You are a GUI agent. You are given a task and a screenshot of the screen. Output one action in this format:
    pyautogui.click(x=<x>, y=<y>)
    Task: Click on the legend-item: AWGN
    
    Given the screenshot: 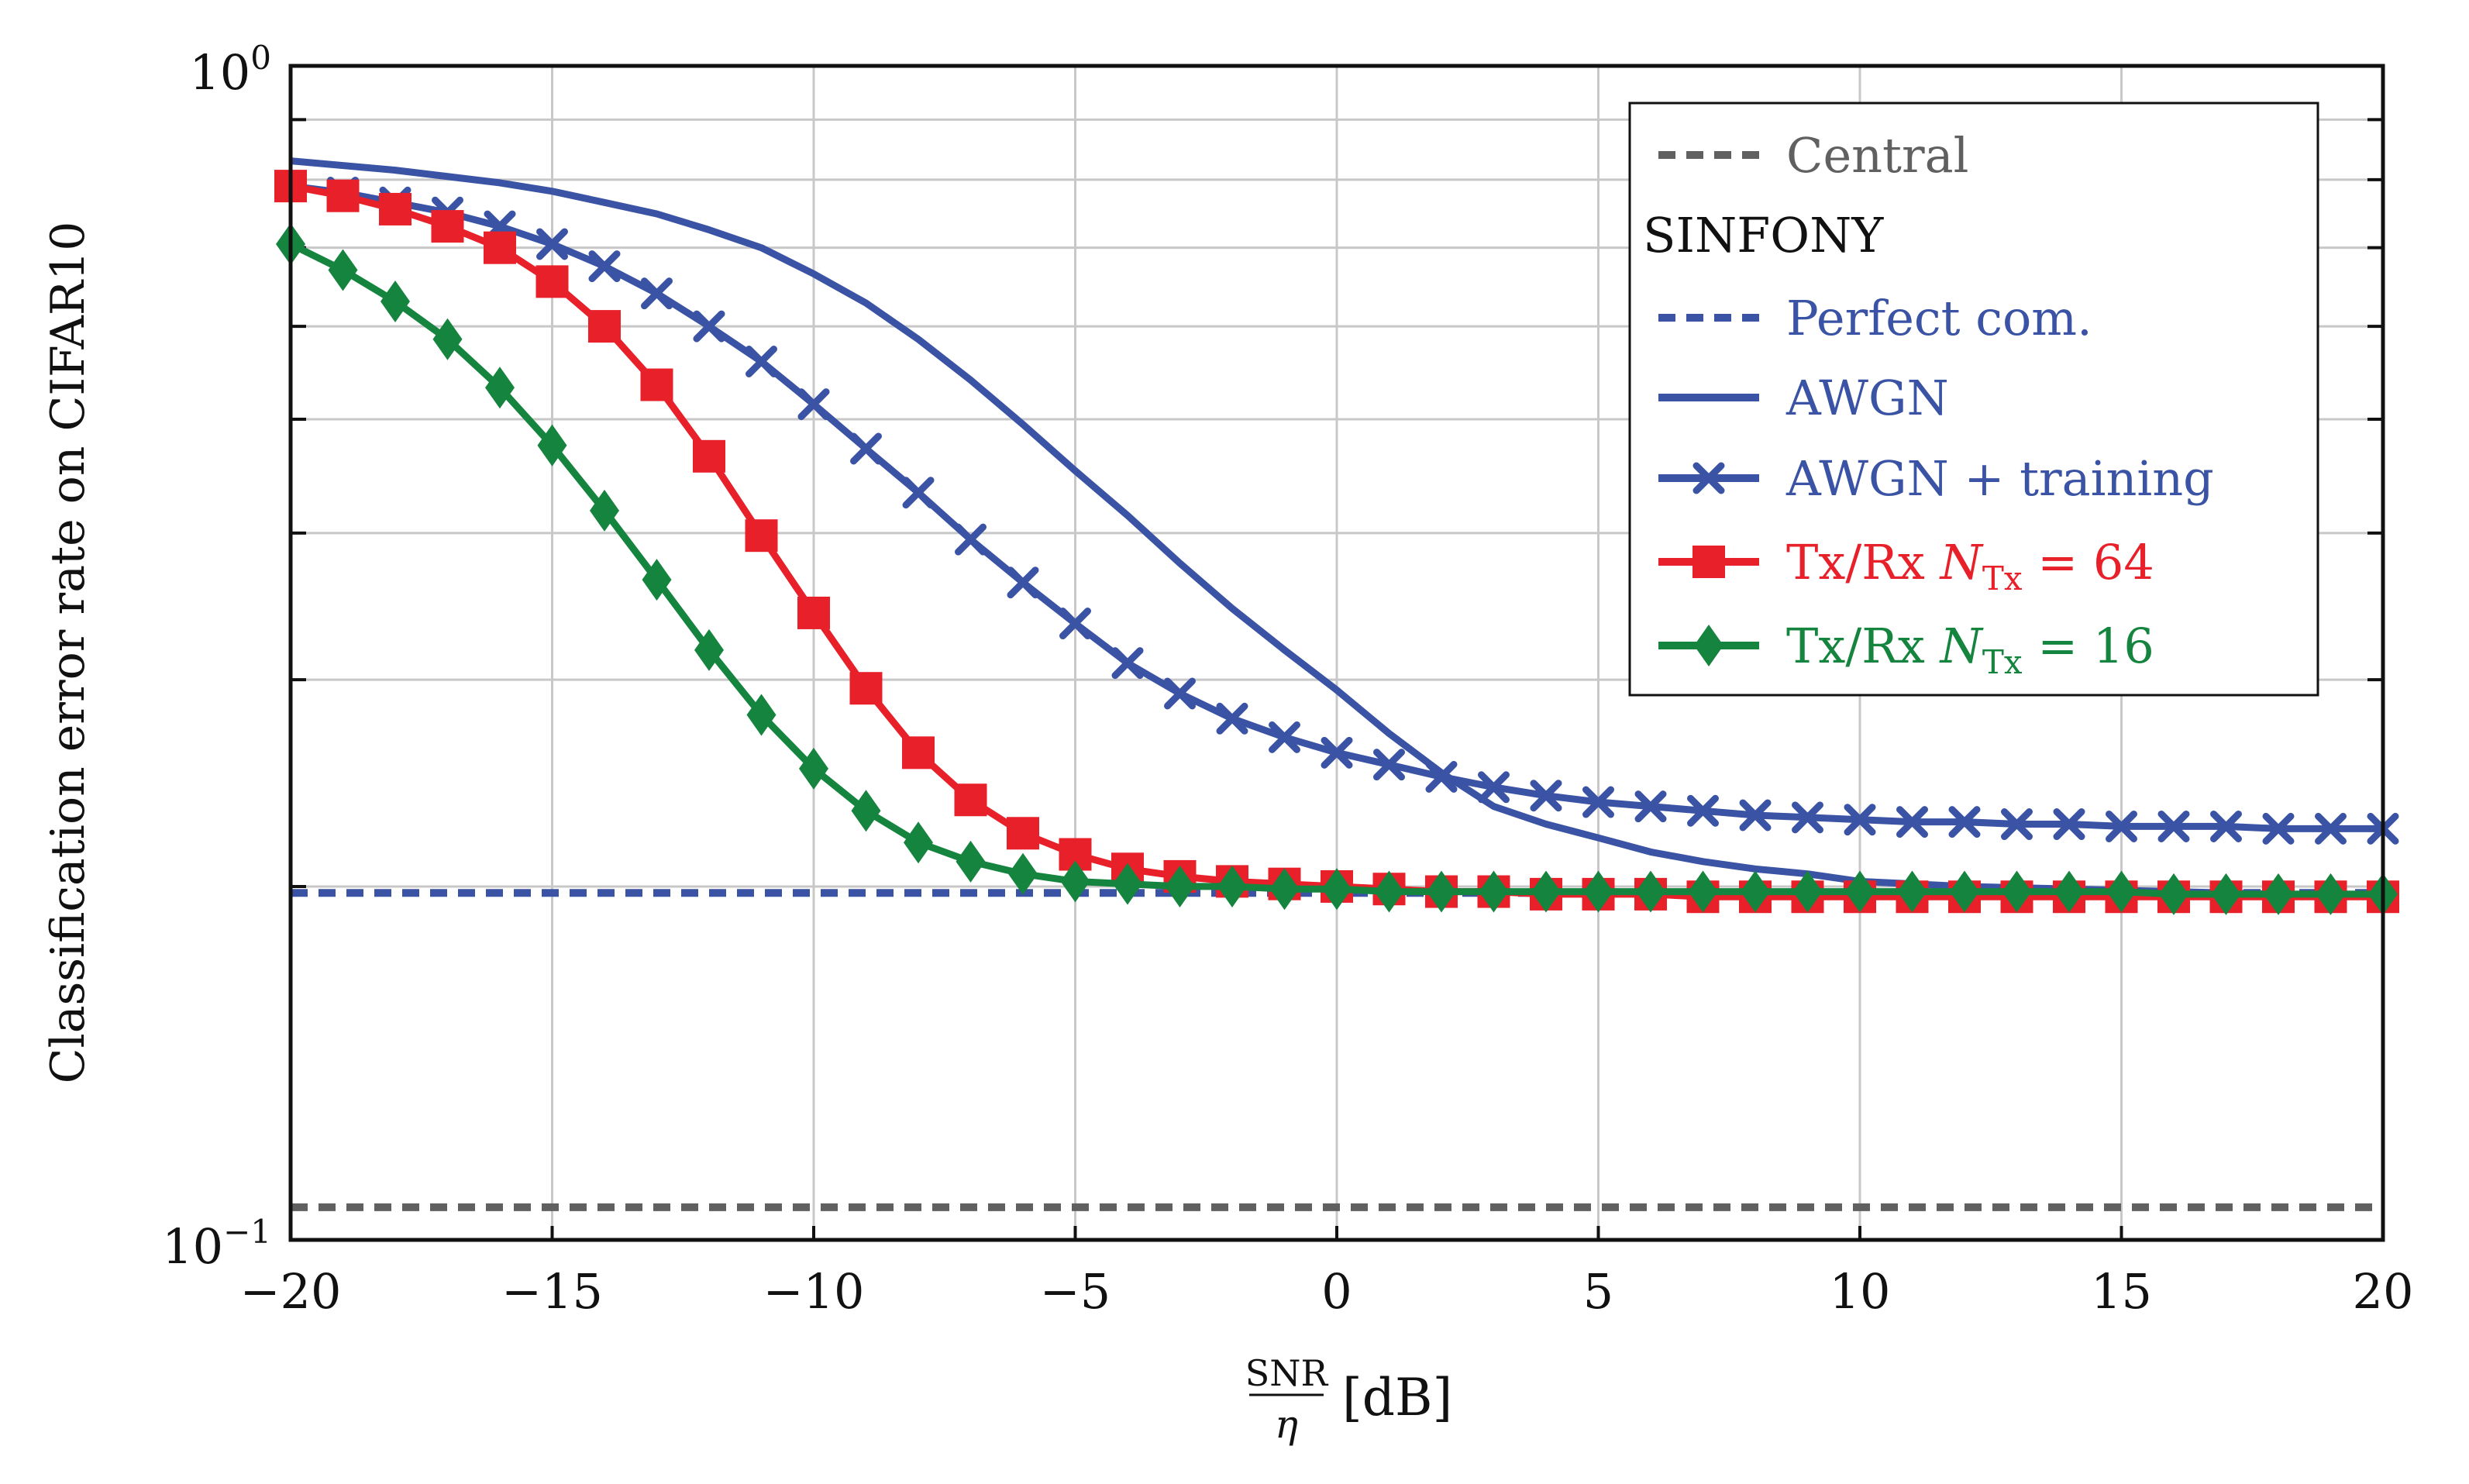 What is the action you would take?
    pyautogui.click(x=1804, y=398)
    